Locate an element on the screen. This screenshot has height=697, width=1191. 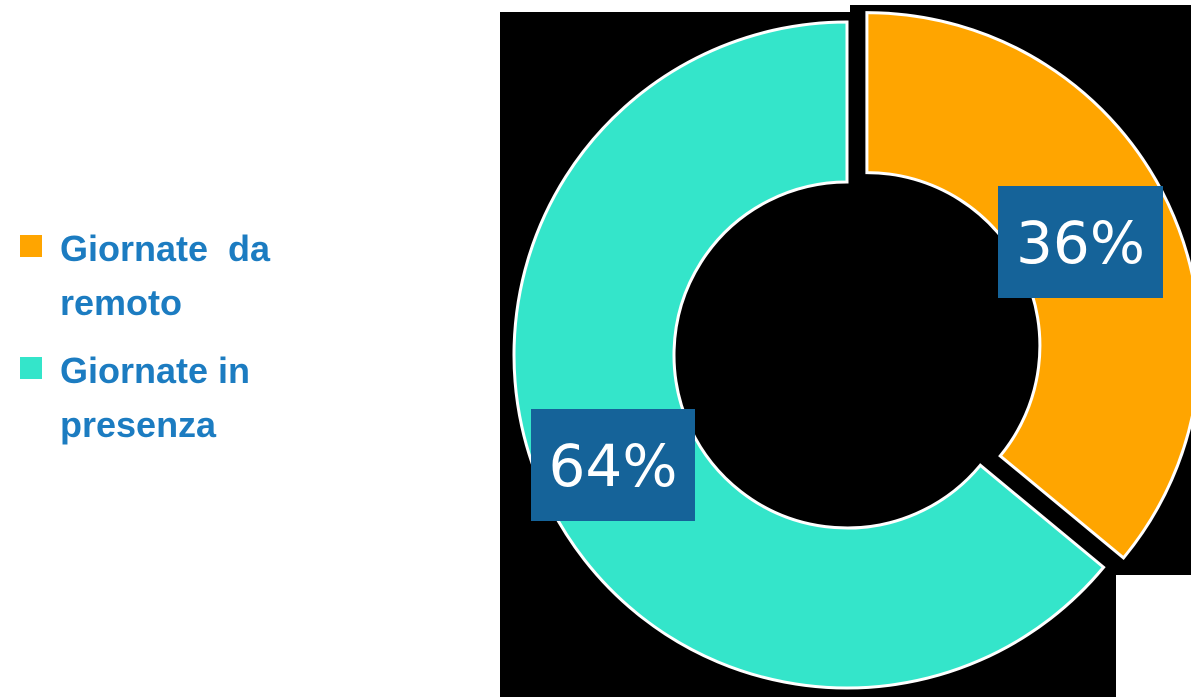
legend-item-remoto: Giornate da remoto is located at coordinates (200, 276).